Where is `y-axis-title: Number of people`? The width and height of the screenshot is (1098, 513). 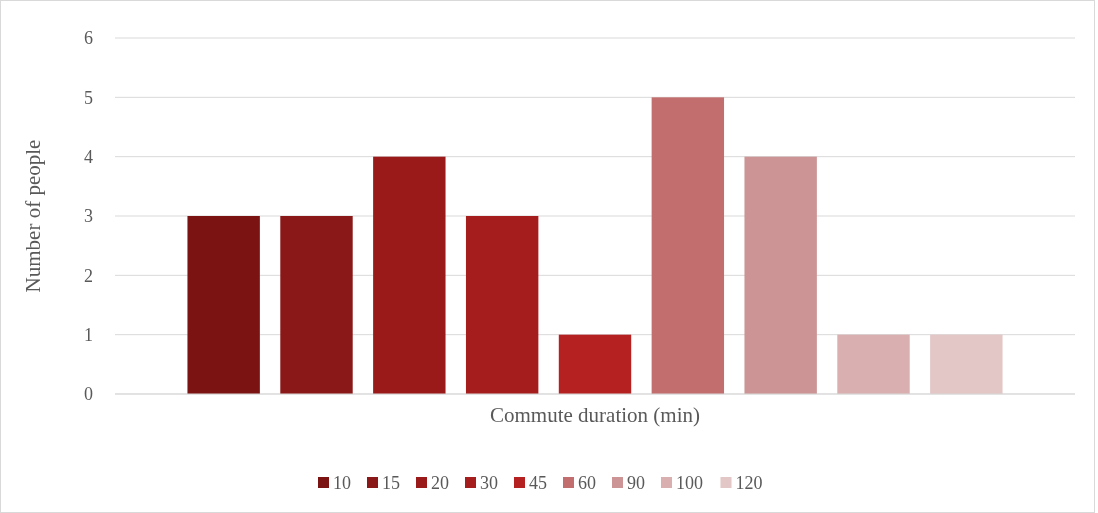 y-axis-title: Number of people is located at coordinates (33, 216).